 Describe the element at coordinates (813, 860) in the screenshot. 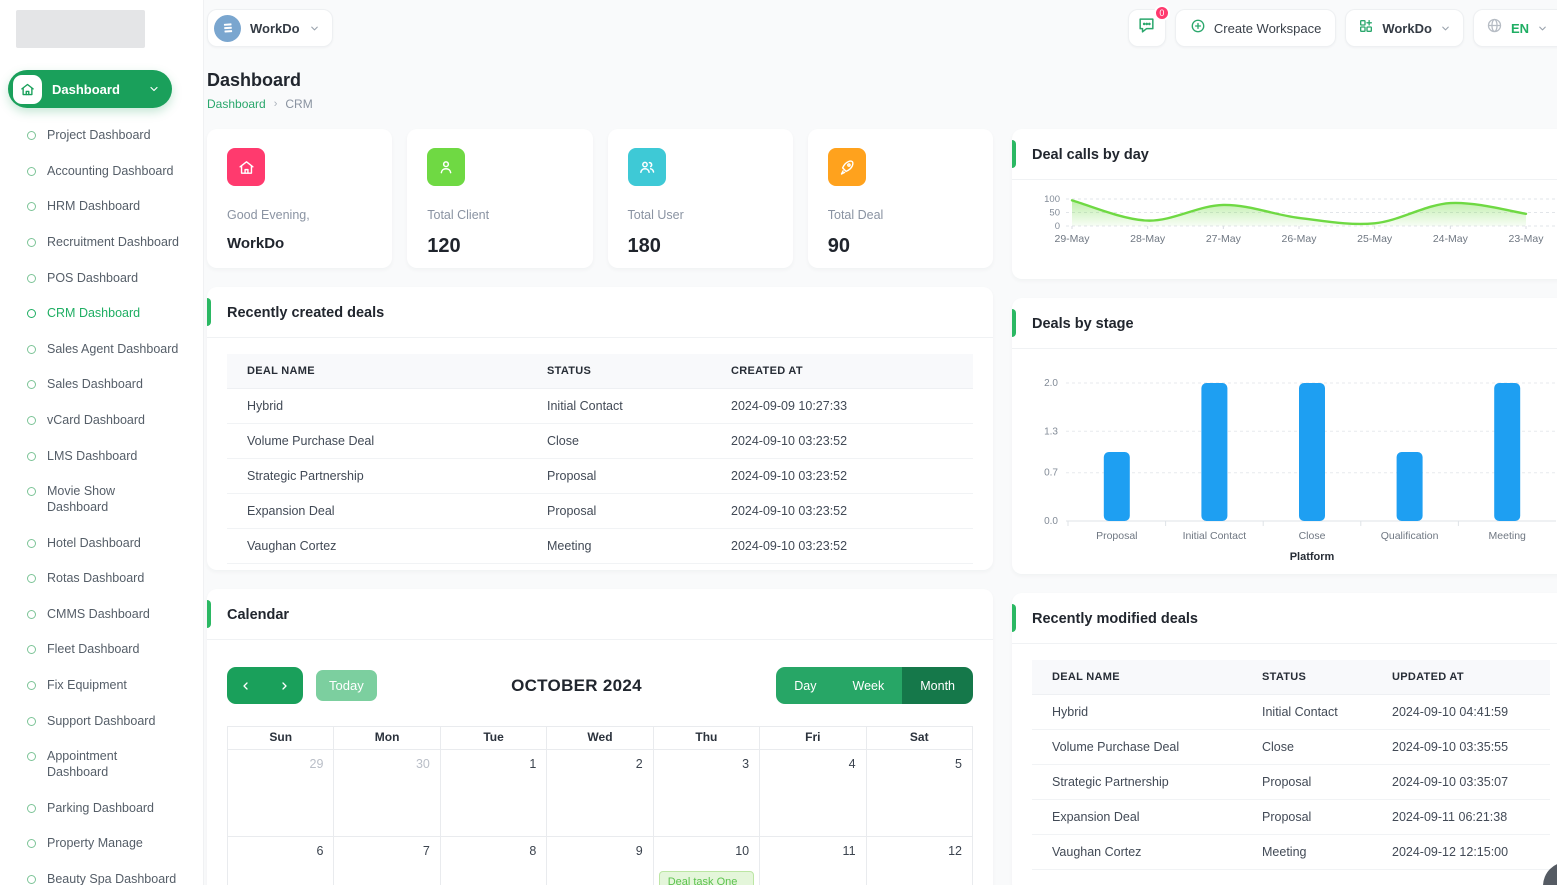

I see `calendar-day-cell: 11` at that location.